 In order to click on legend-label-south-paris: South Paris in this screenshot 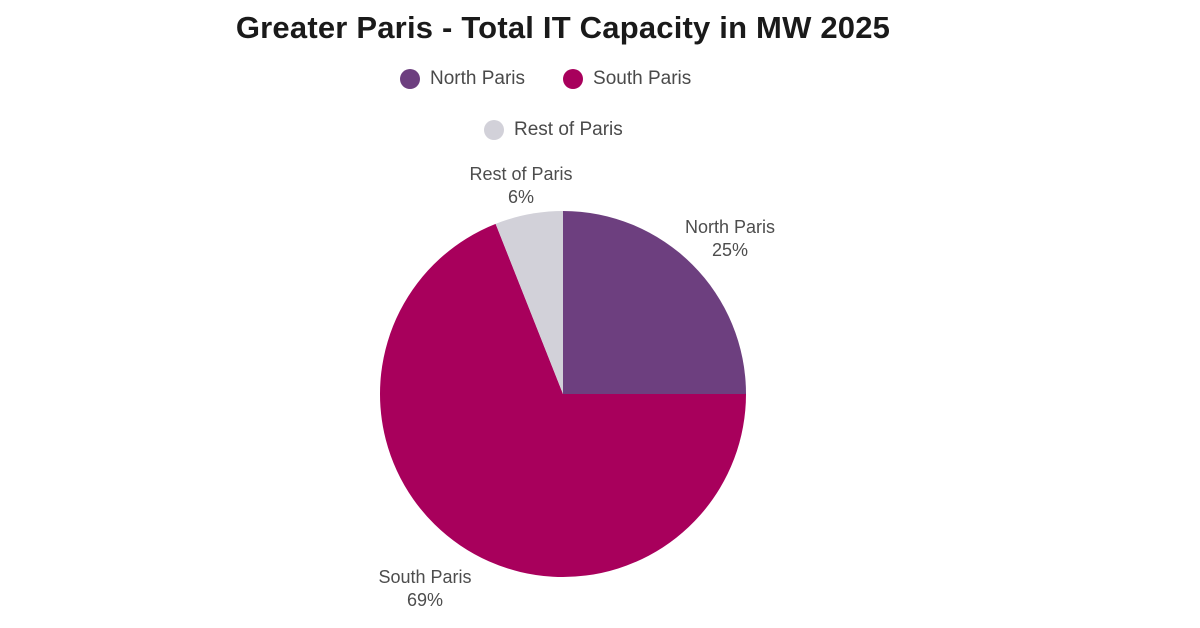, I will do `click(642, 78)`.